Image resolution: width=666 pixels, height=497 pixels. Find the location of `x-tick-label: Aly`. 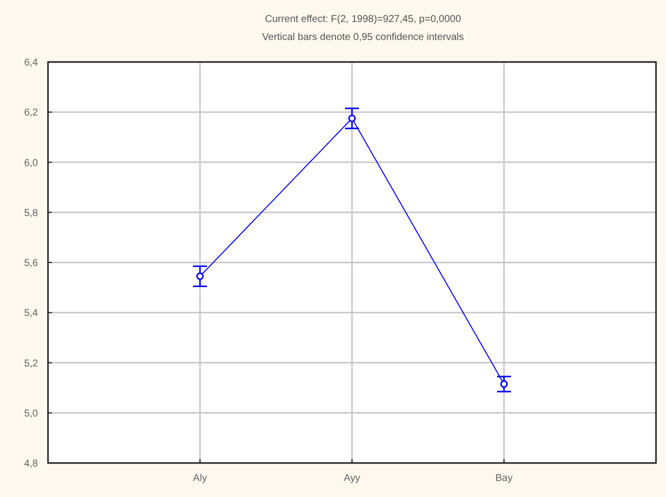

x-tick-label: Aly is located at coordinates (200, 478).